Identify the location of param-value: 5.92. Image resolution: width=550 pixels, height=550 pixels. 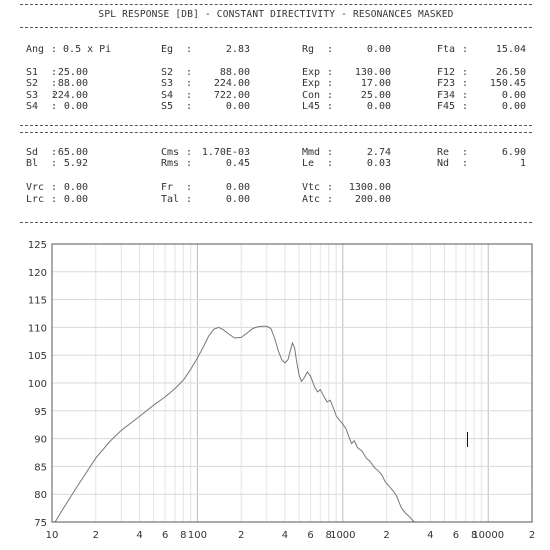
(75, 163).